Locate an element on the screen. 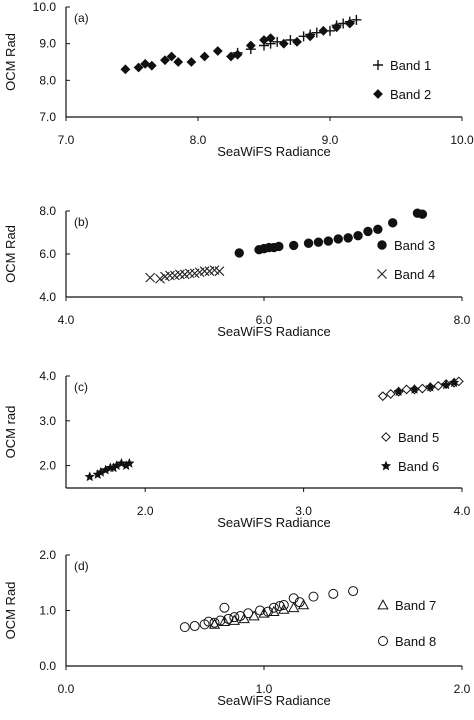 The height and width of the screenshot is (720, 474). panel-label: (d) is located at coordinates (81, 566).